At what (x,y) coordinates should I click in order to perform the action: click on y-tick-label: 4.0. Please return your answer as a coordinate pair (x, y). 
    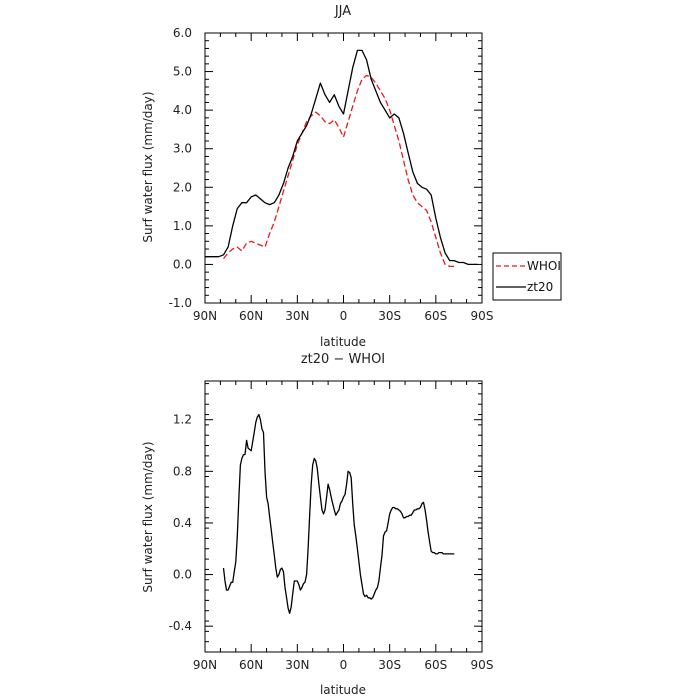
    Looking at the image, I should click on (182, 110).